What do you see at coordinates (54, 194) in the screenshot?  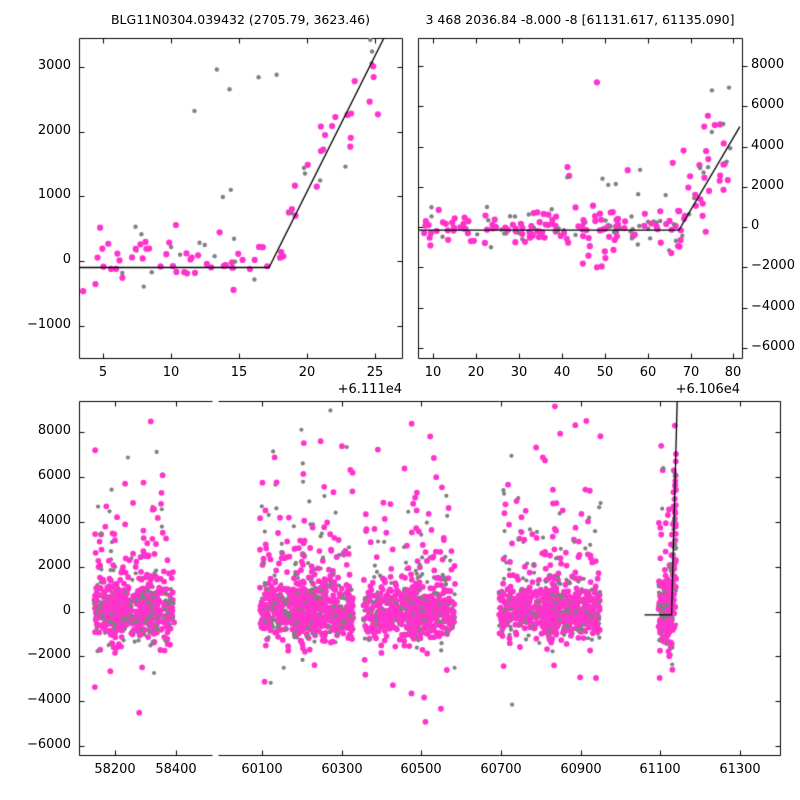 I see `tick-label: 1000` at bounding box center [54, 194].